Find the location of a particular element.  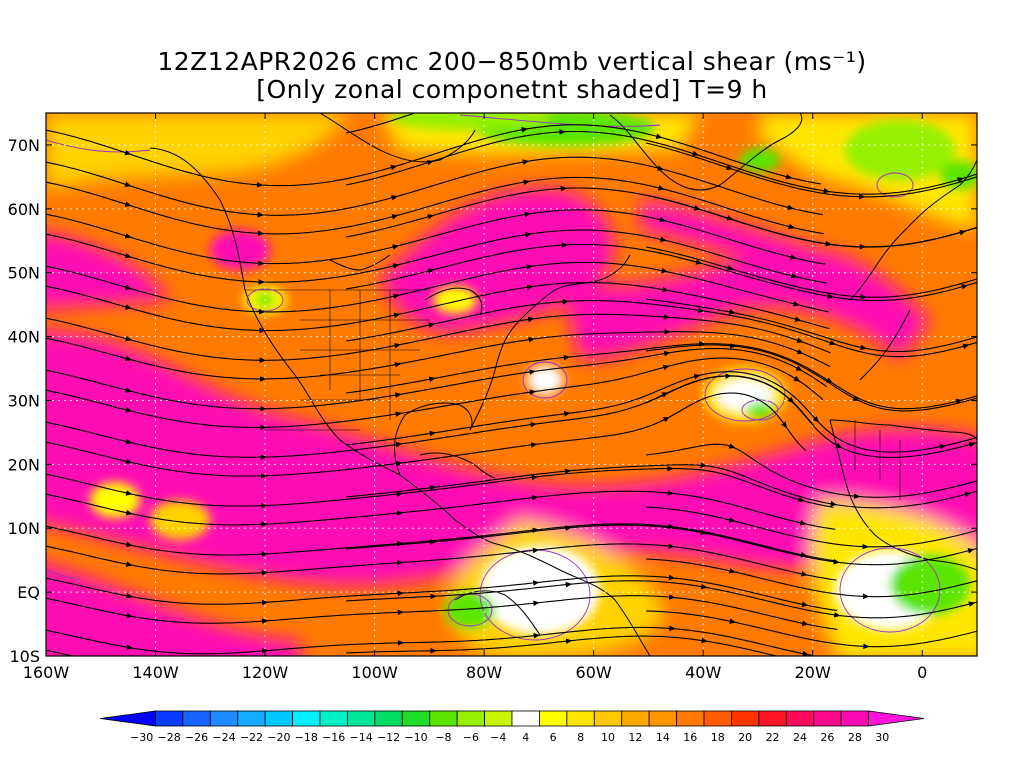

lon-tick-label: 80W is located at coordinates (484, 672).